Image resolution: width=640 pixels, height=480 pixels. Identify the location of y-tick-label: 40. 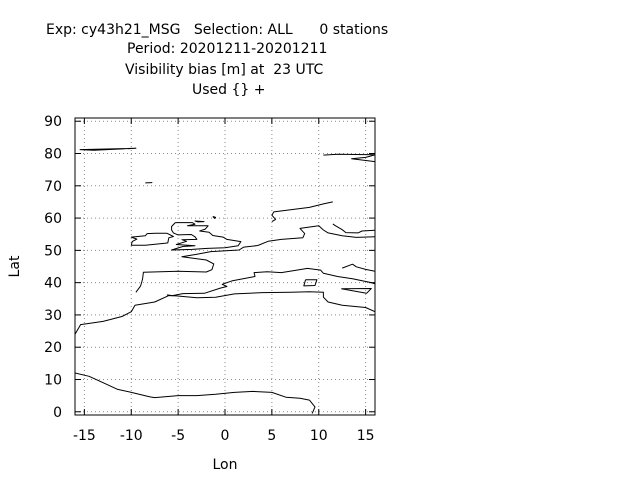
(53, 284).